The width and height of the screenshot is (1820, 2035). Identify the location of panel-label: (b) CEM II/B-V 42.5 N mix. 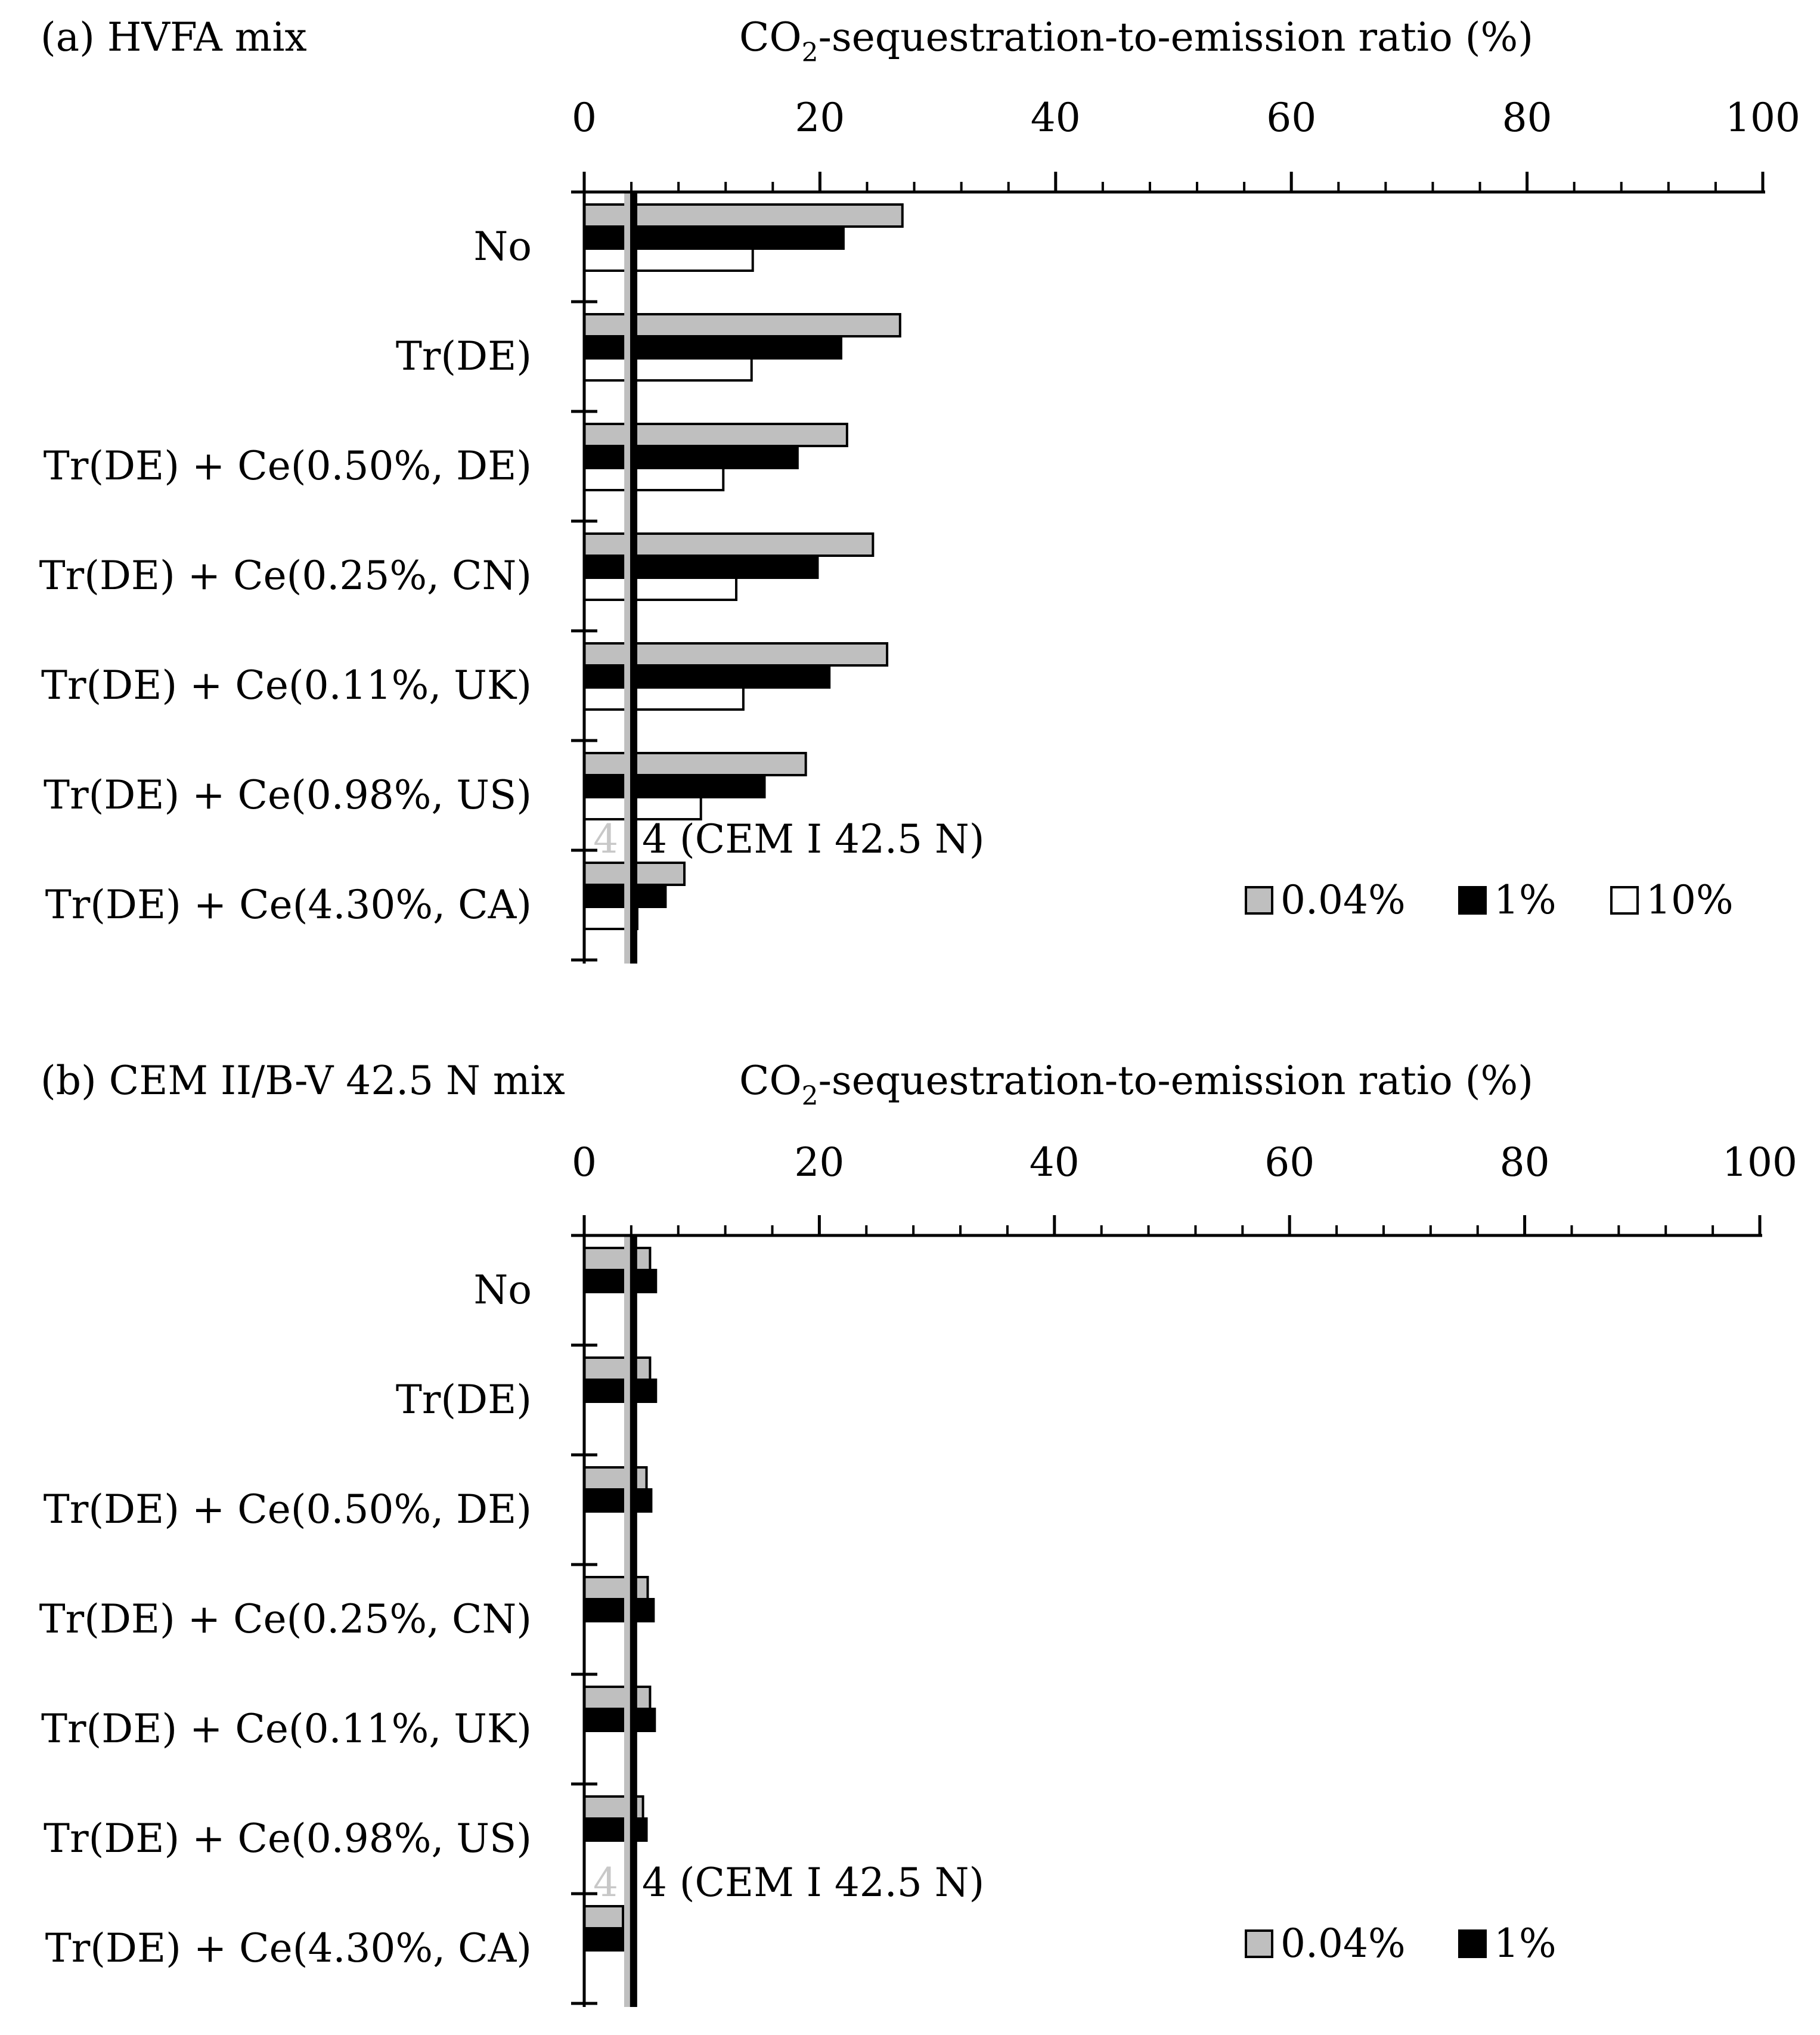
(303, 1081).